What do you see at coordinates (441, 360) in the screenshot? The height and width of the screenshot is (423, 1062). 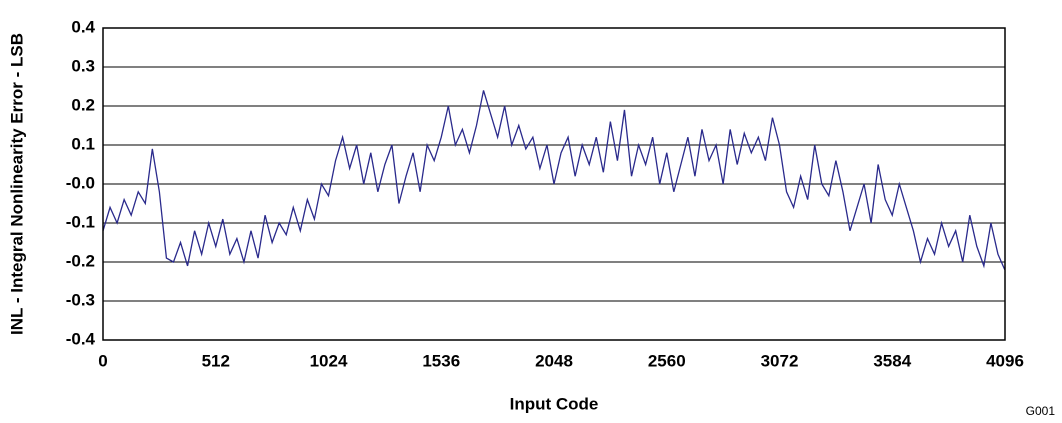 I see `x-tick-label: 1536` at bounding box center [441, 360].